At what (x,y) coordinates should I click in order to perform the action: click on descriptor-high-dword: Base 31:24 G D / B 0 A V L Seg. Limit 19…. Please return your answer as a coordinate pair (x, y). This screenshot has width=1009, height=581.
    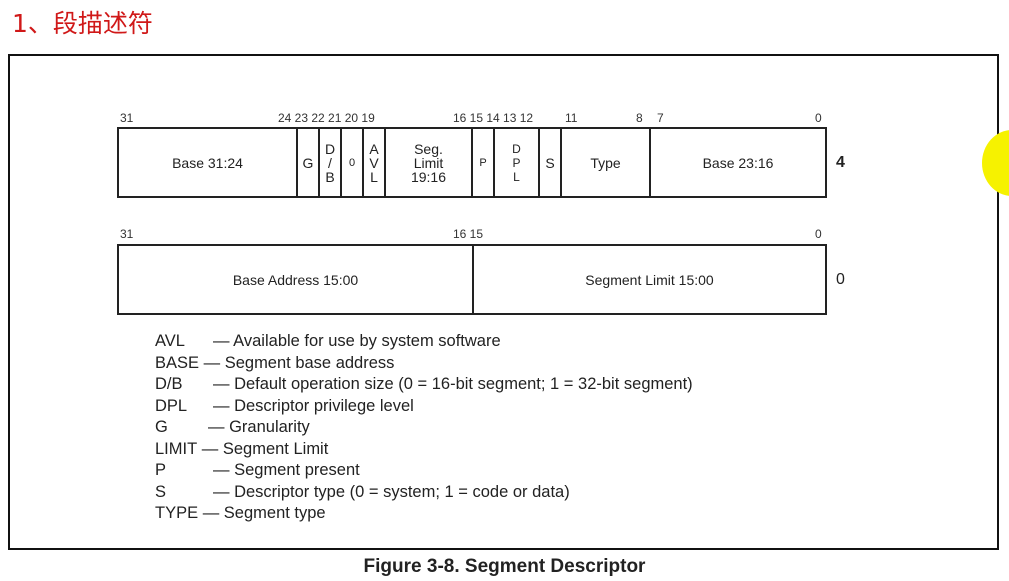
    Looking at the image, I should click on (472, 162).